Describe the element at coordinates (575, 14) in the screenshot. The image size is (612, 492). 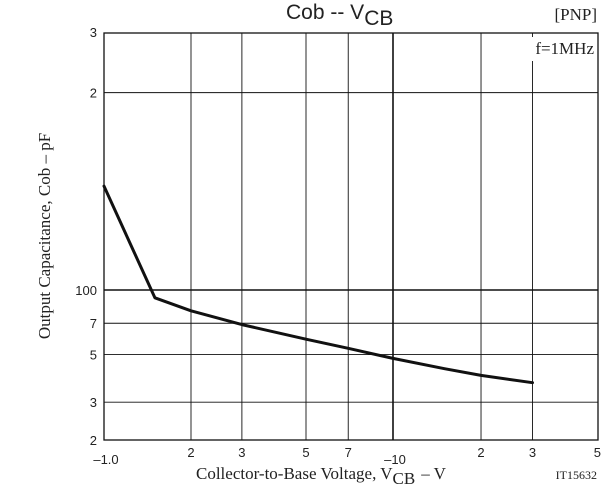
I see `pnp-tag: [PNP]` at that location.